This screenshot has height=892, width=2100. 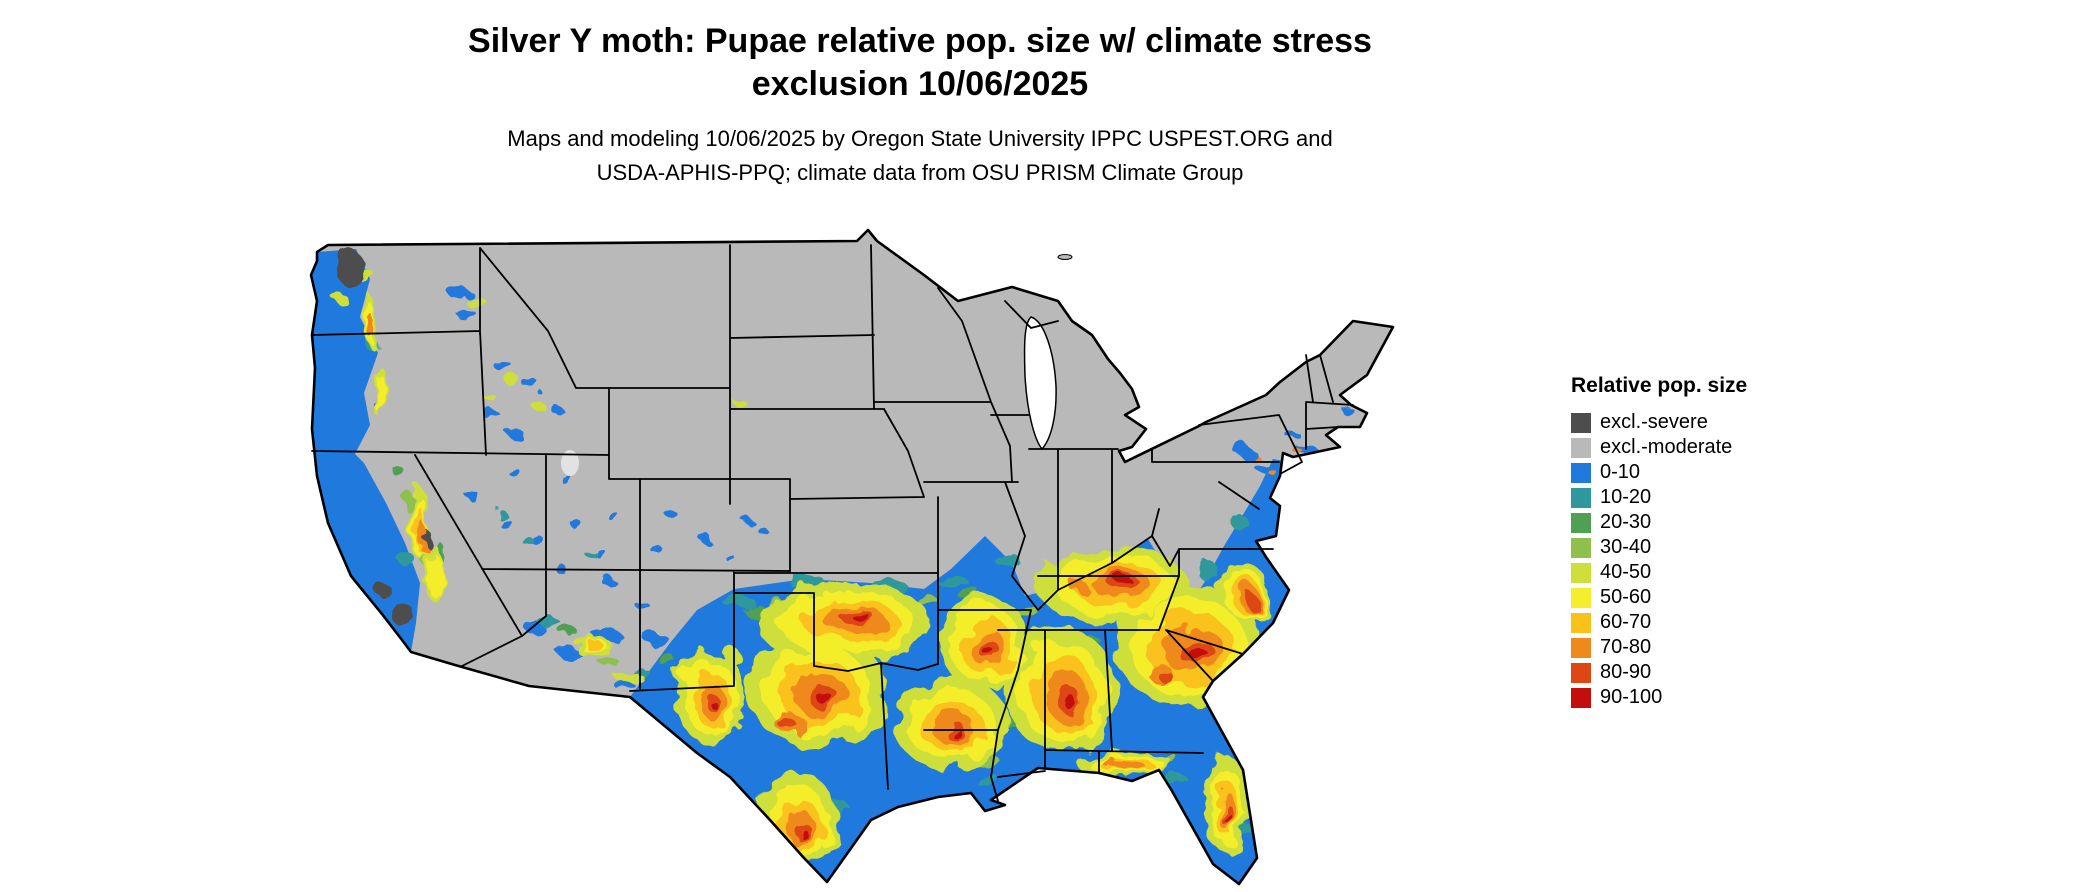 What do you see at coordinates (1626, 647) in the screenshot?
I see `legend-label: 70-80` at bounding box center [1626, 647].